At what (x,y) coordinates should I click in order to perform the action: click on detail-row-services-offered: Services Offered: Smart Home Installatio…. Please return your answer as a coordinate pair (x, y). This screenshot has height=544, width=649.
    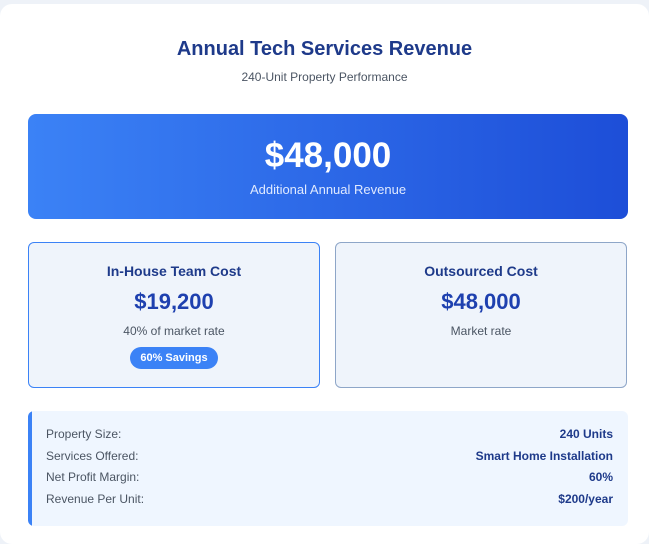
    Looking at the image, I should click on (329, 457).